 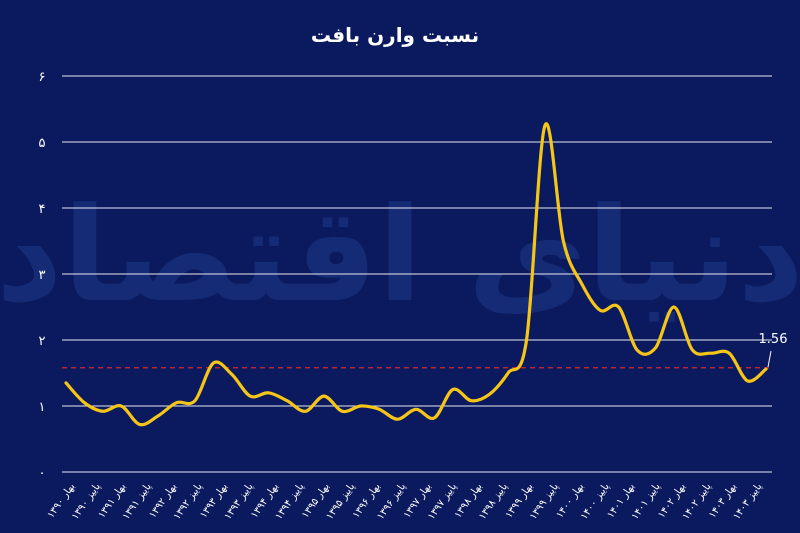 I want to click on annotation-leader, so click(x=769, y=359).